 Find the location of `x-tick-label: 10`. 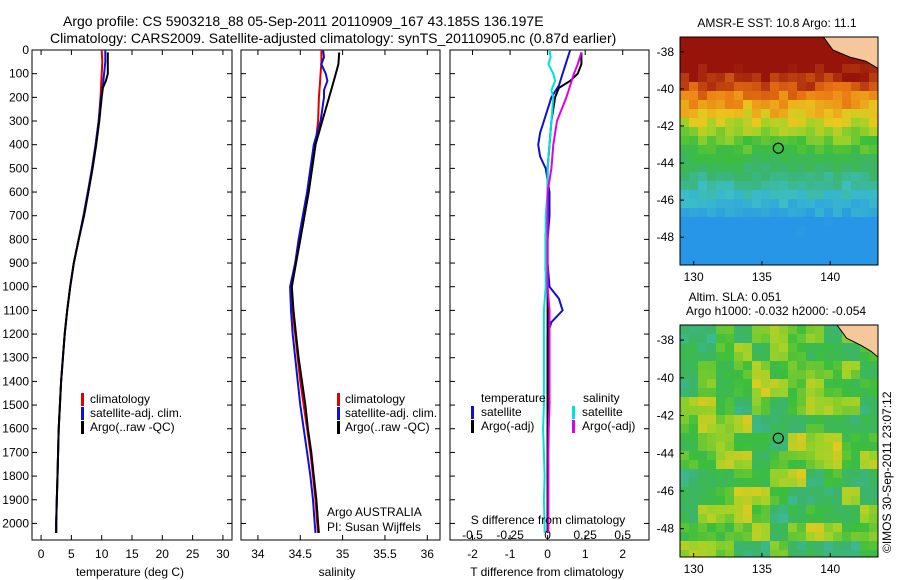

x-tick-label: 10 is located at coordinates (102, 554).